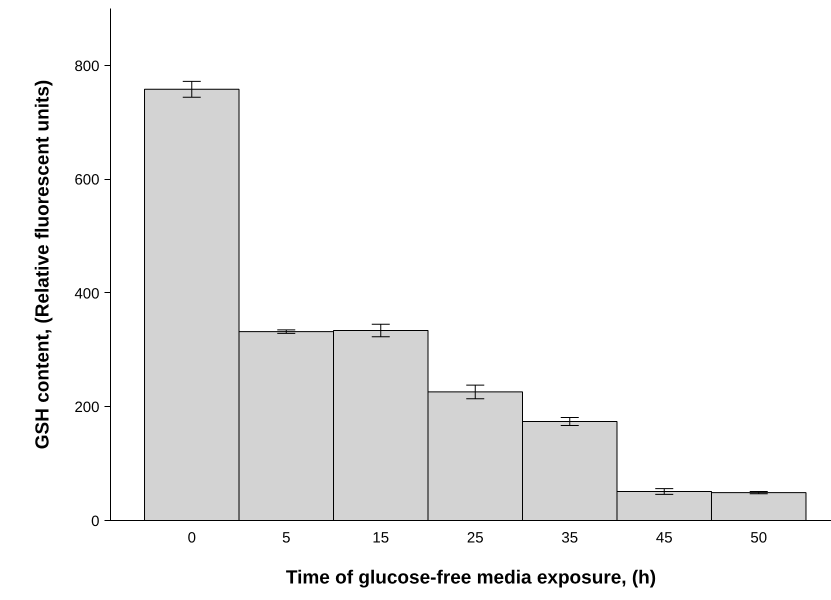 The height and width of the screenshot is (600, 831). What do you see at coordinates (87, 180) in the screenshot?
I see `y-tick-label: 600` at bounding box center [87, 180].